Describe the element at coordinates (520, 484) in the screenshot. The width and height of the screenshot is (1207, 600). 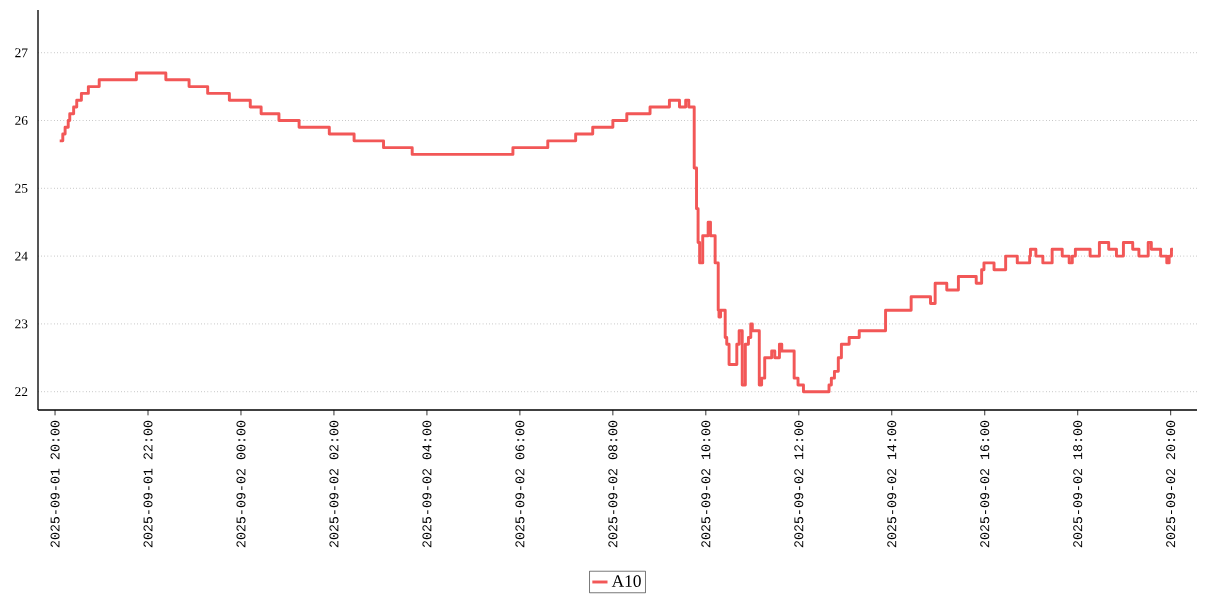
I see `x-tick-label: 2025-09-02 06:00` at that location.